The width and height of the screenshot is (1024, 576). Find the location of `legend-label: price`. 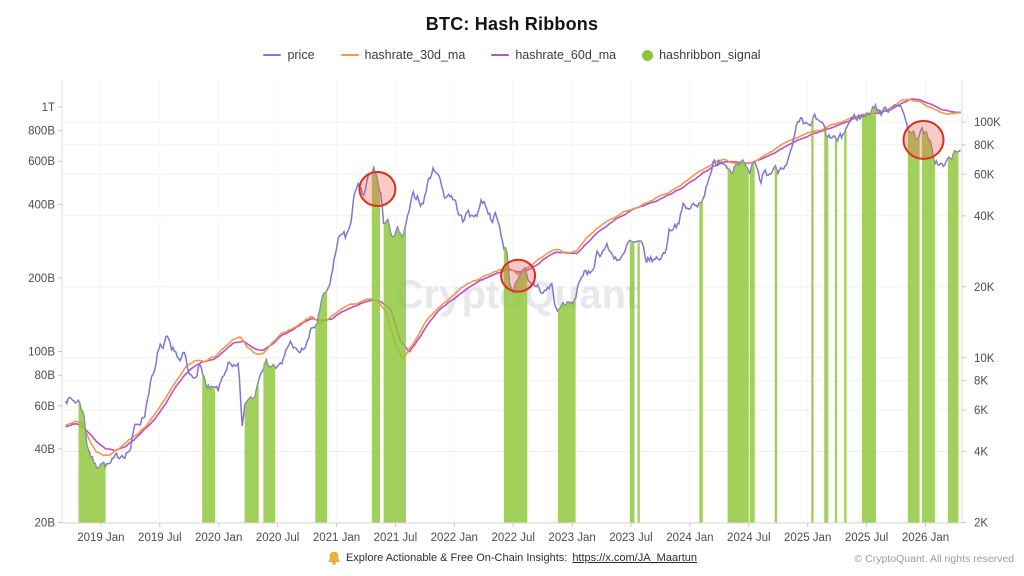

legend-label: price is located at coordinates (301, 55).